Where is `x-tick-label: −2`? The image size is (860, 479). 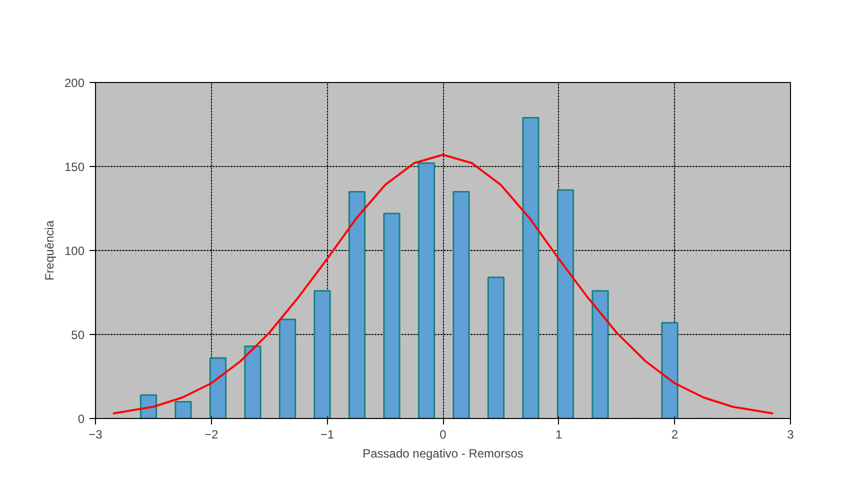 x-tick-label: −2 is located at coordinates (211, 435).